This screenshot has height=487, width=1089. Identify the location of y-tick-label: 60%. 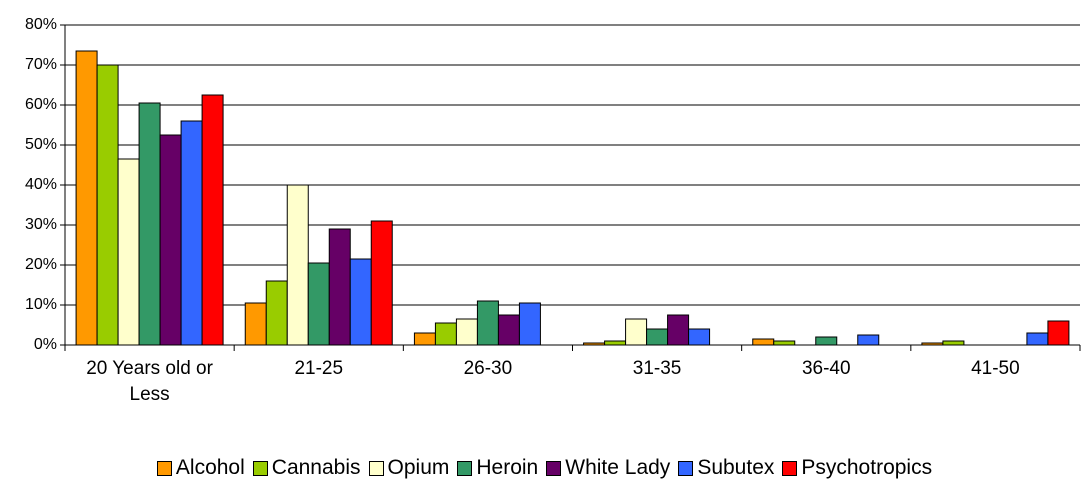
(41, 104).